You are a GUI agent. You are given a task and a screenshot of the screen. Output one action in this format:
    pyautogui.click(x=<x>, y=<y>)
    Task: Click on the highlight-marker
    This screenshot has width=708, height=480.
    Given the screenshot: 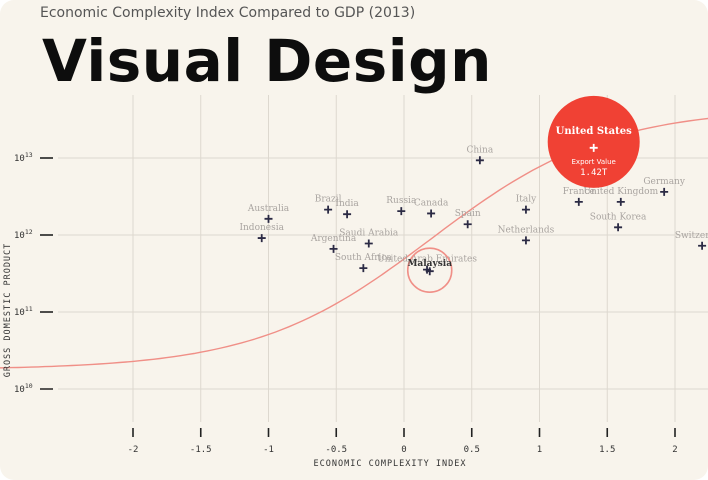 What is the action you would take?
    pyautogui.click(x=593, y=147)
    